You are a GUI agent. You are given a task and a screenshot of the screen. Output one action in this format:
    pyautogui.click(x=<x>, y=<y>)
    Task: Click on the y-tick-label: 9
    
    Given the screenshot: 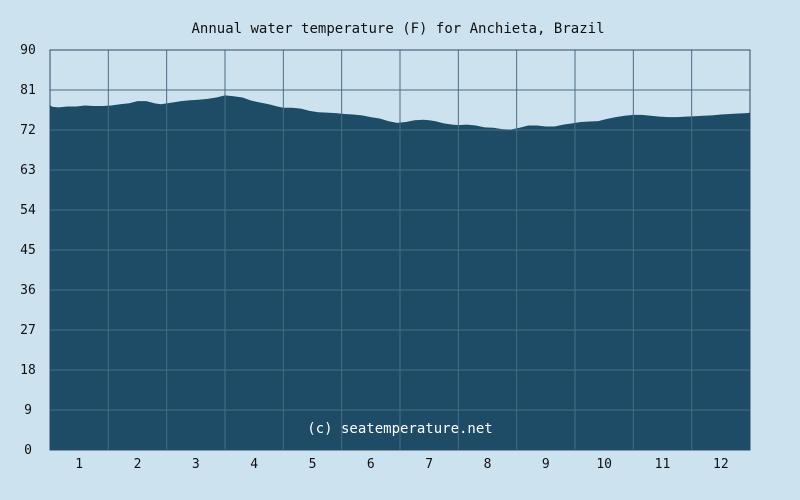 What is the action you would take?
    pyautogui.click(x=28, y=410)
    